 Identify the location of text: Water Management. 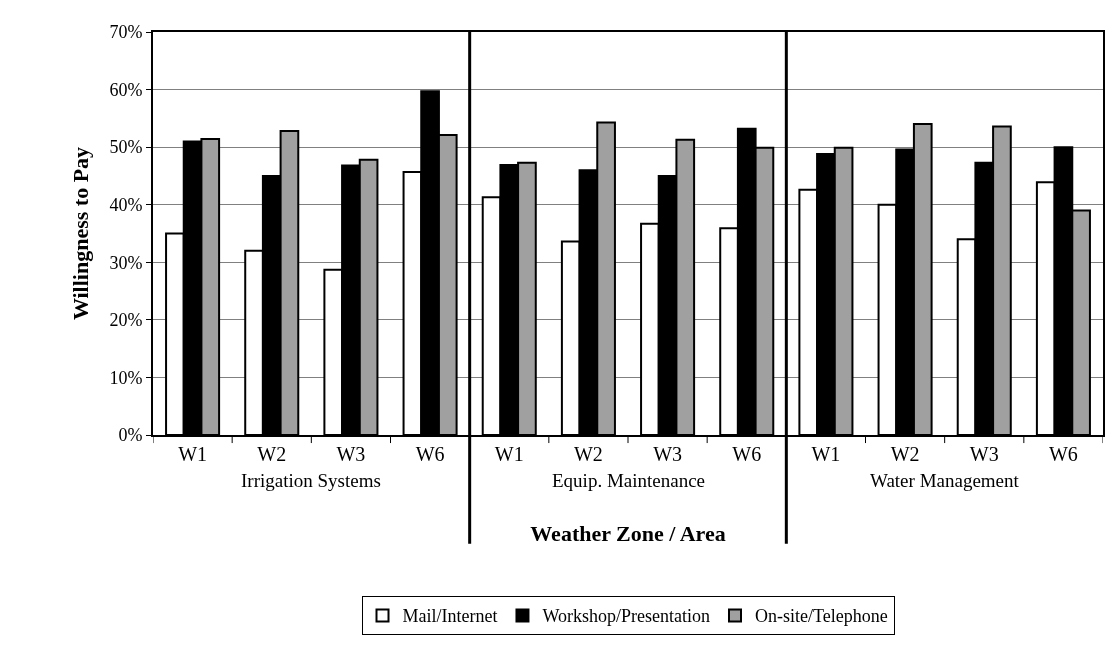
(945, 480).